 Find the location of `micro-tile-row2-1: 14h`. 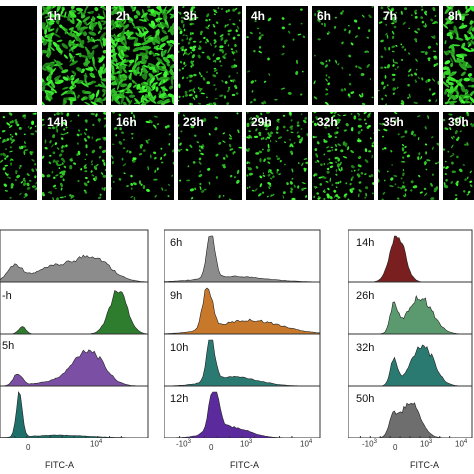

micro-tile-row2-1: 14h is located at coordinates (74, 156).